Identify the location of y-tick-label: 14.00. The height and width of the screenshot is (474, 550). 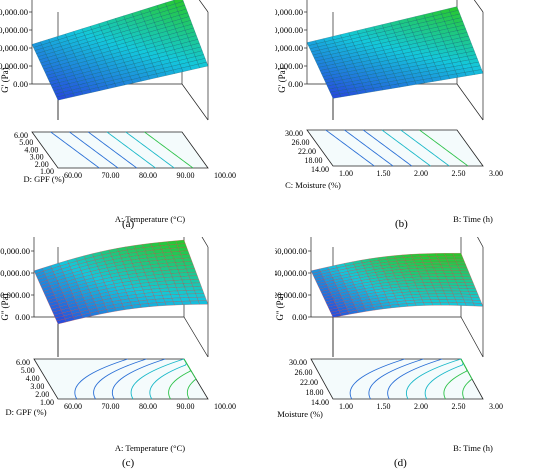
(320, 402).